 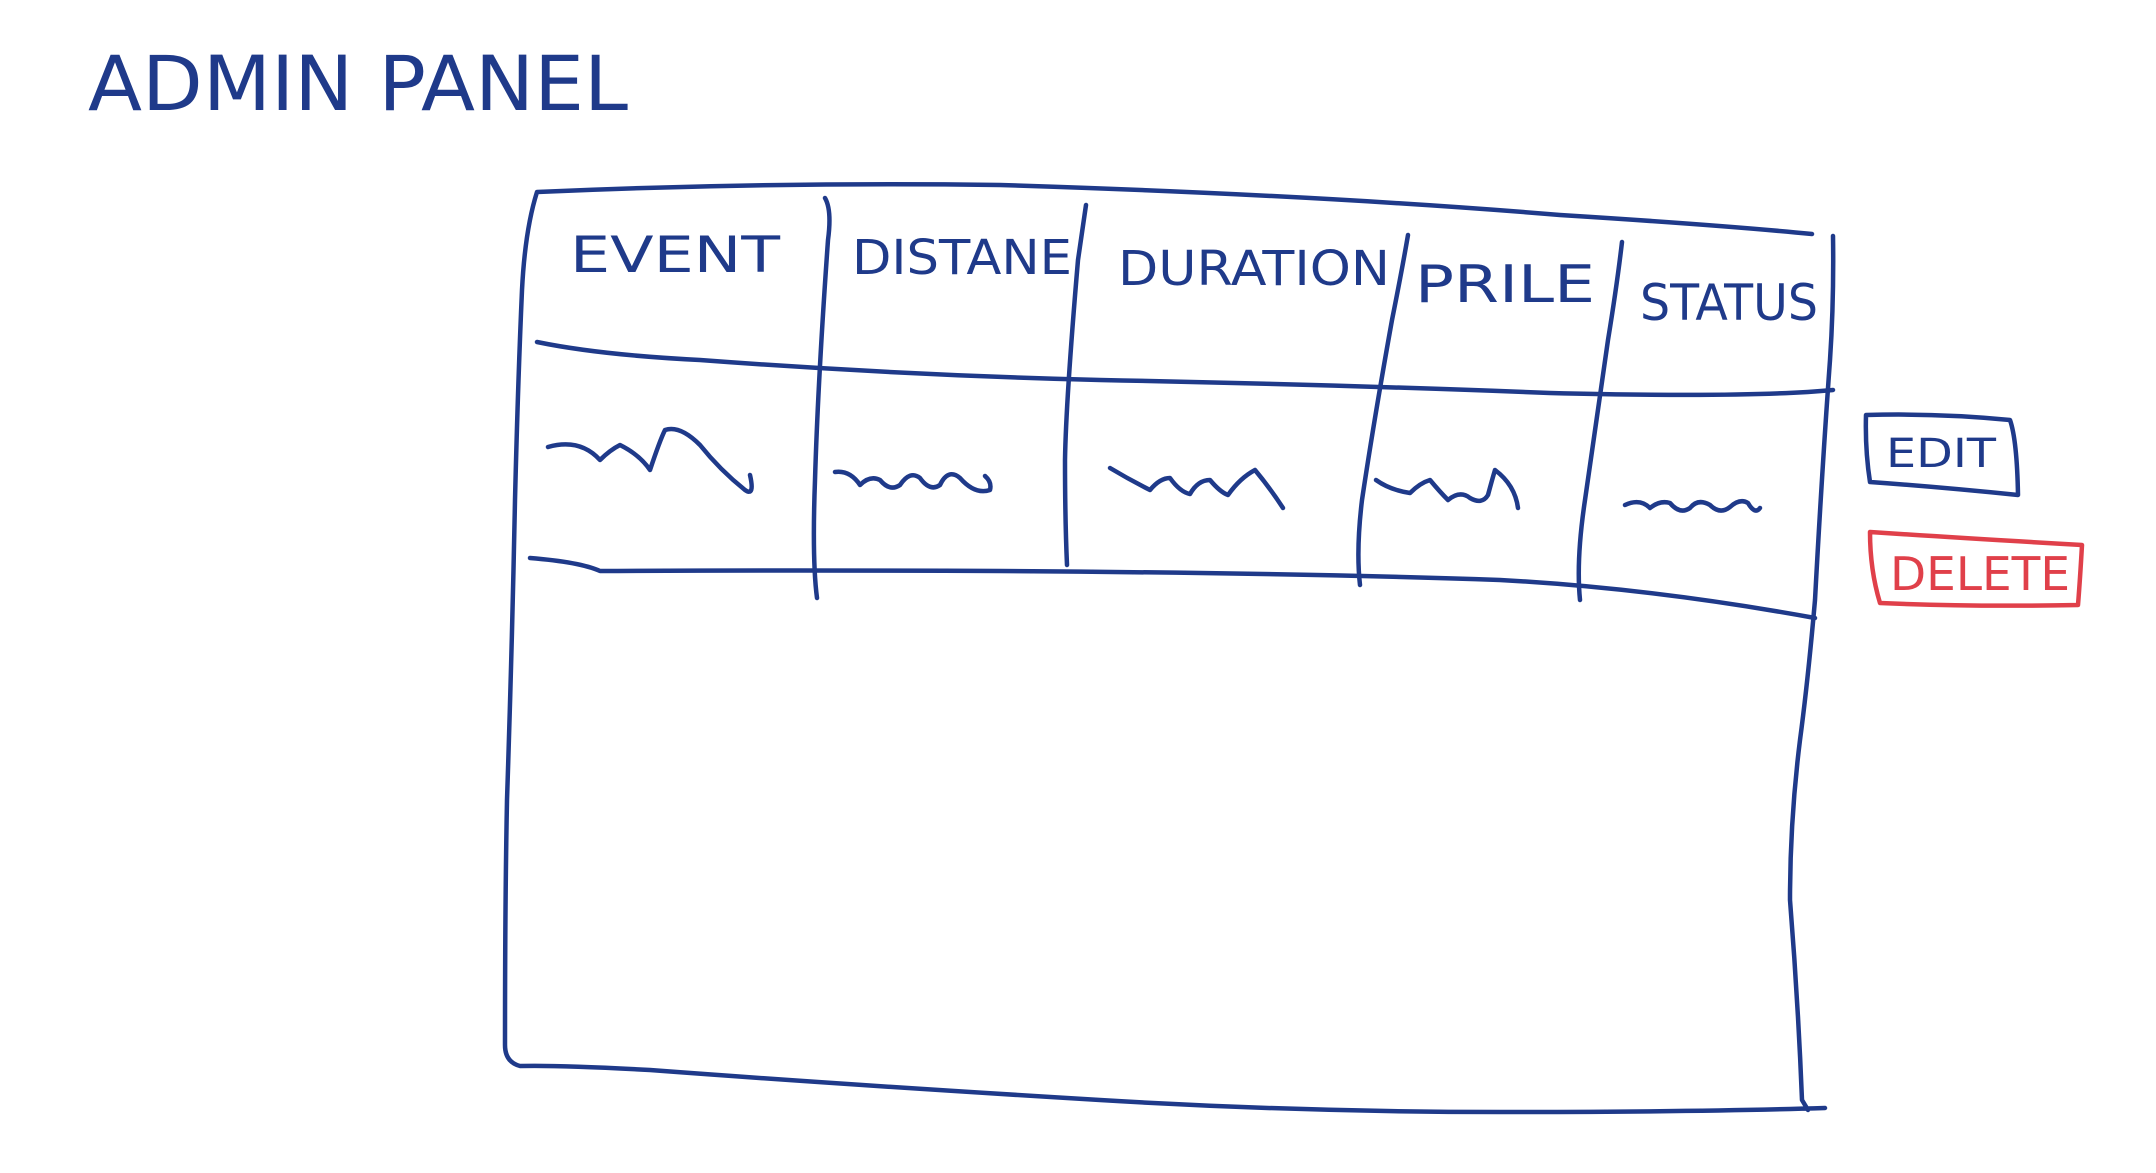 I want to click on column-header-duration: DURATION, so click(x=1254, y=269).